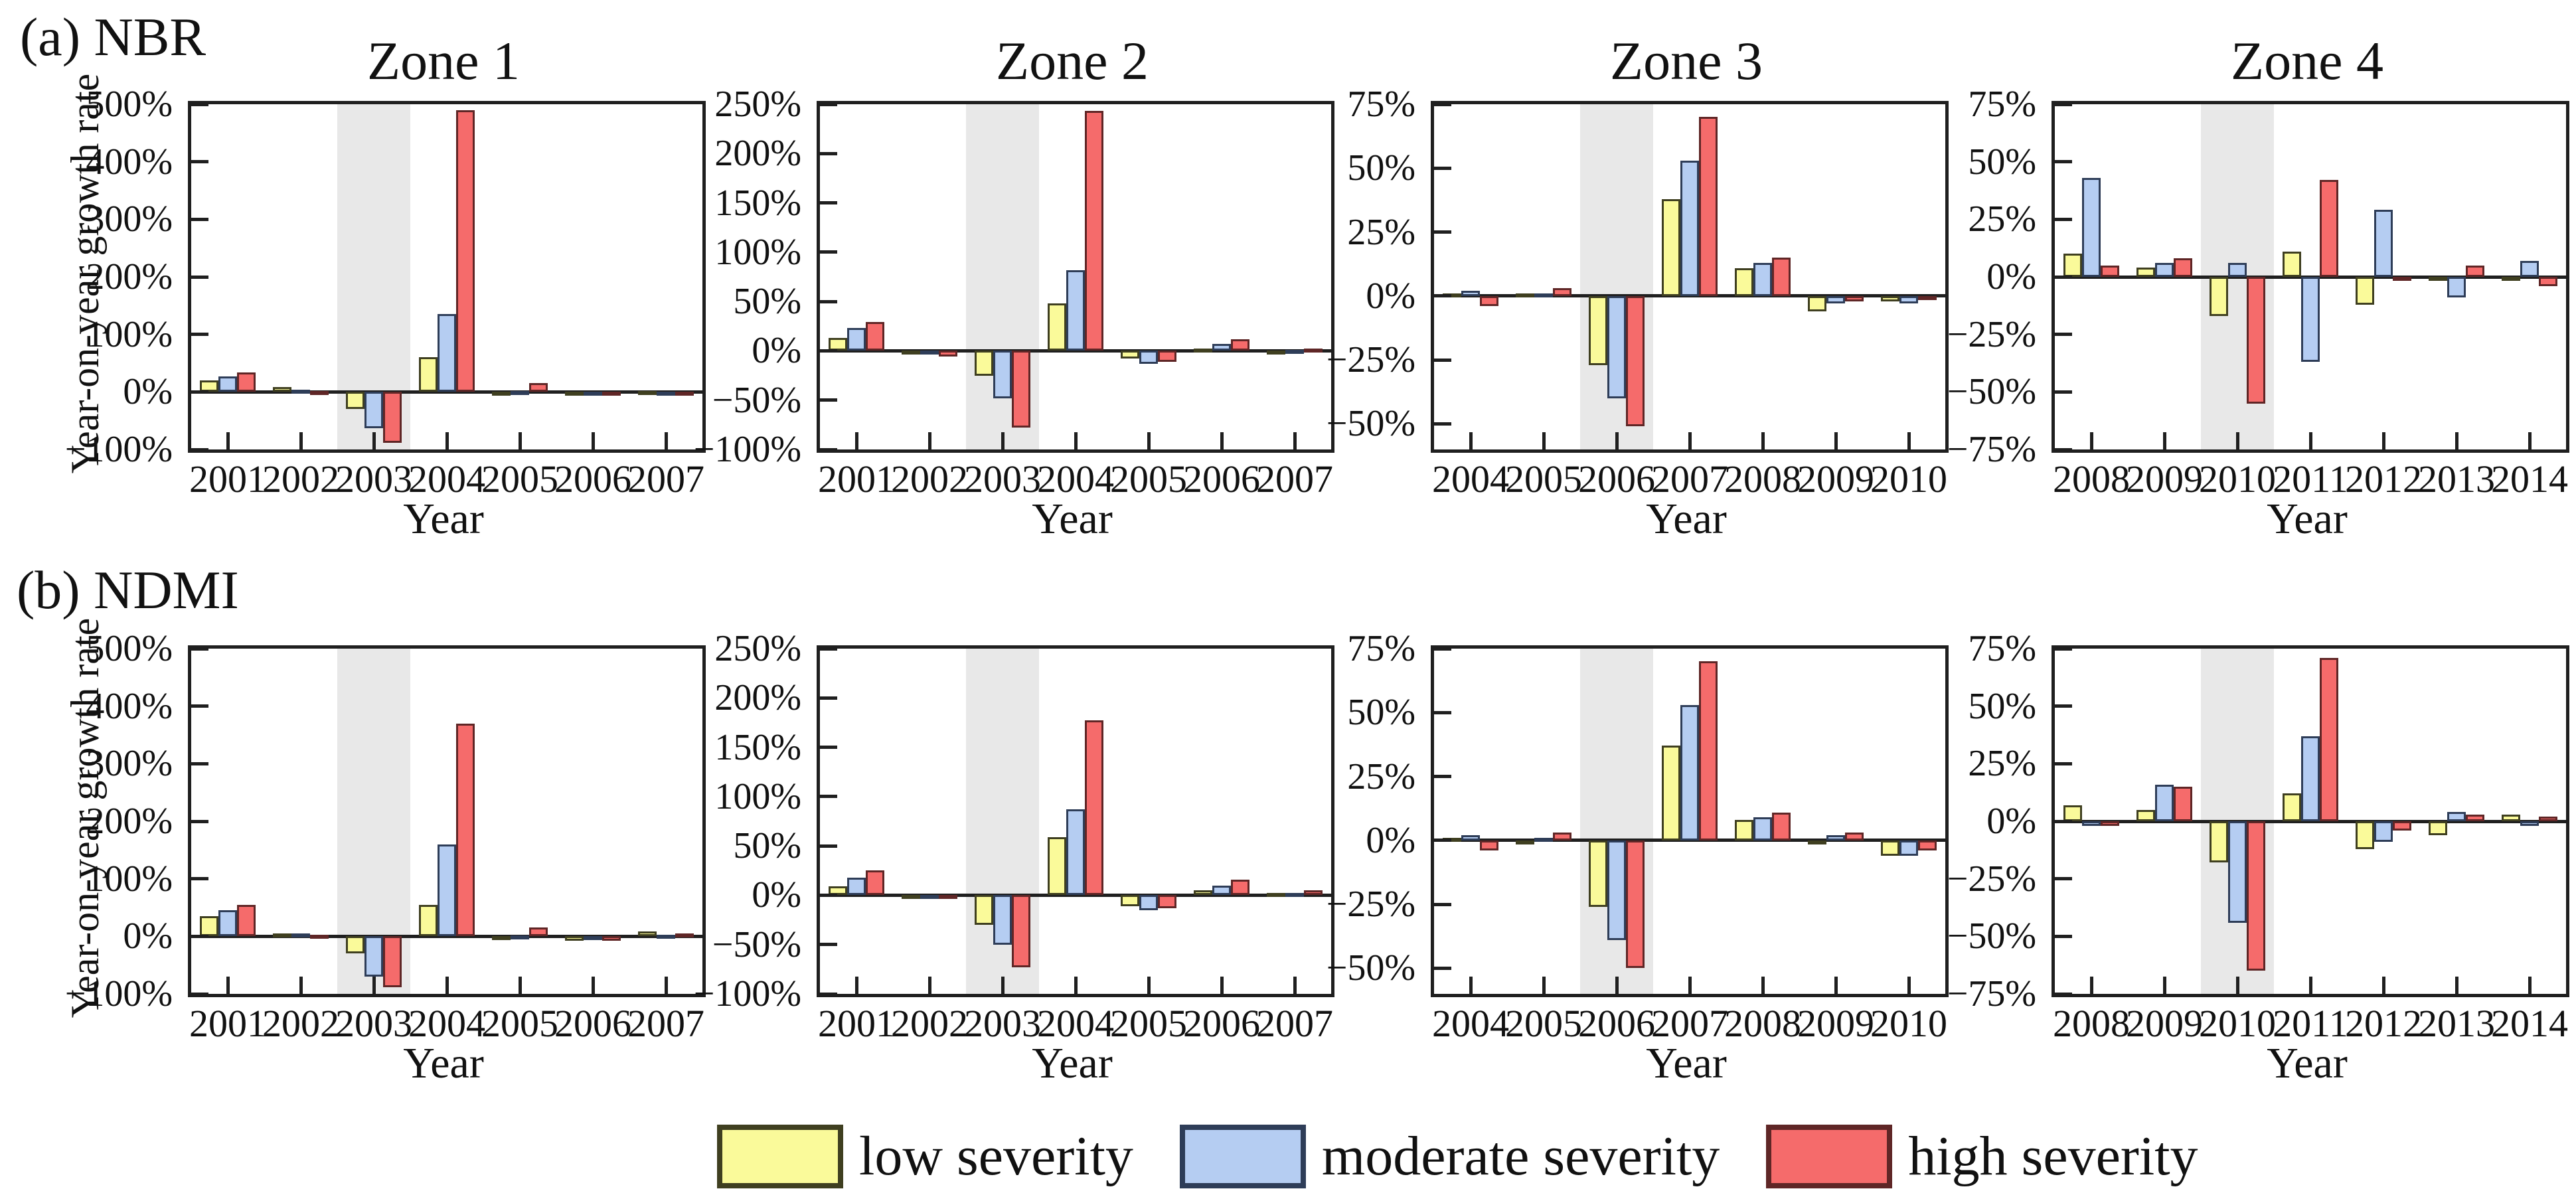 This screenshot has height=1199, width=2576. Describe the element at coordinates (2456, 479) in the screenshot. I see `x-tick-label: 2013` at that location.